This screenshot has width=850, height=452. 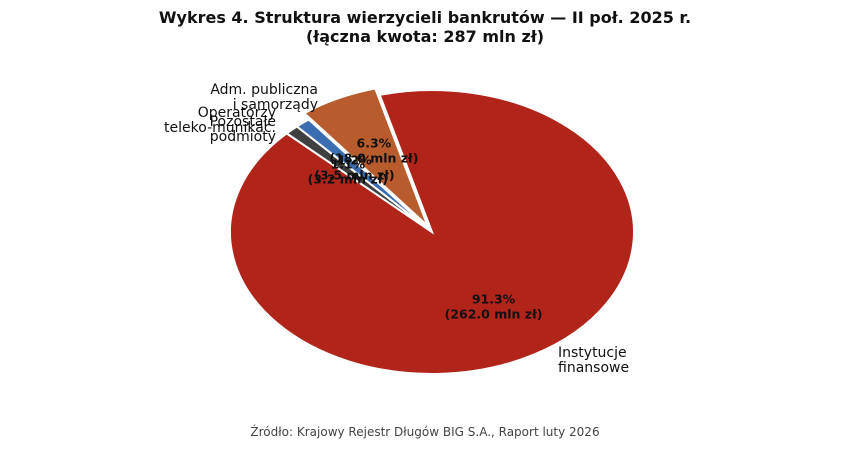 I want to click on slice-label: Instytucje, so click(x=592, y=353).